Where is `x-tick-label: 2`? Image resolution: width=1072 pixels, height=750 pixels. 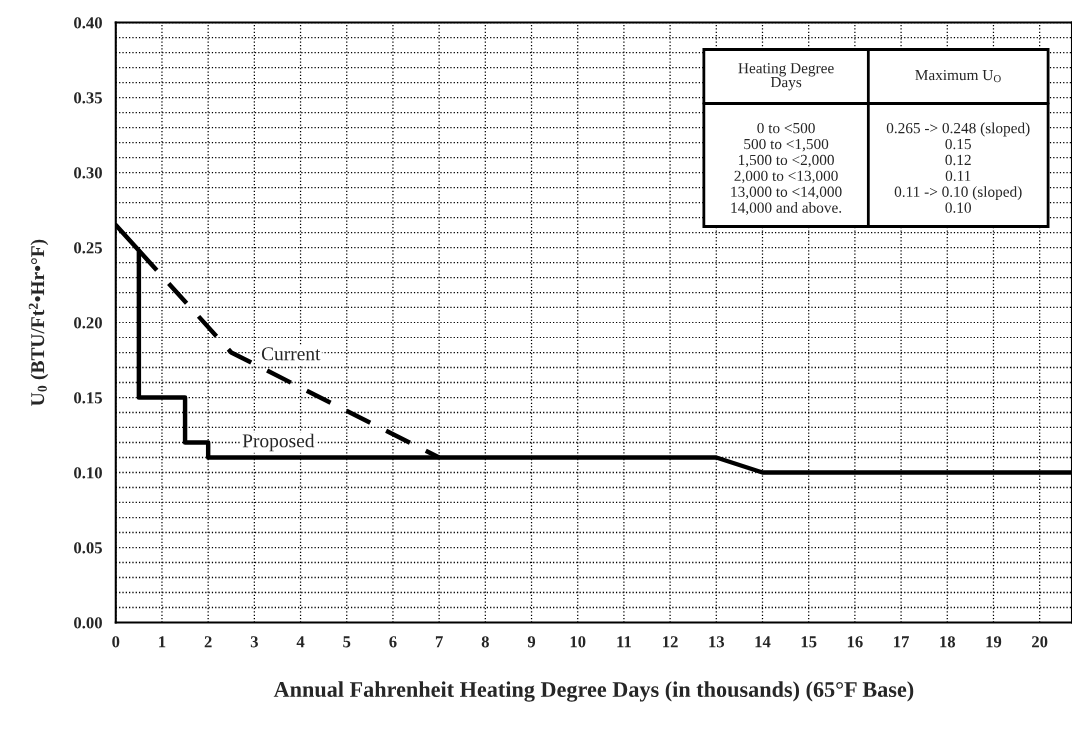 x-tick-label: 2 is located at coordinates (208, 642).